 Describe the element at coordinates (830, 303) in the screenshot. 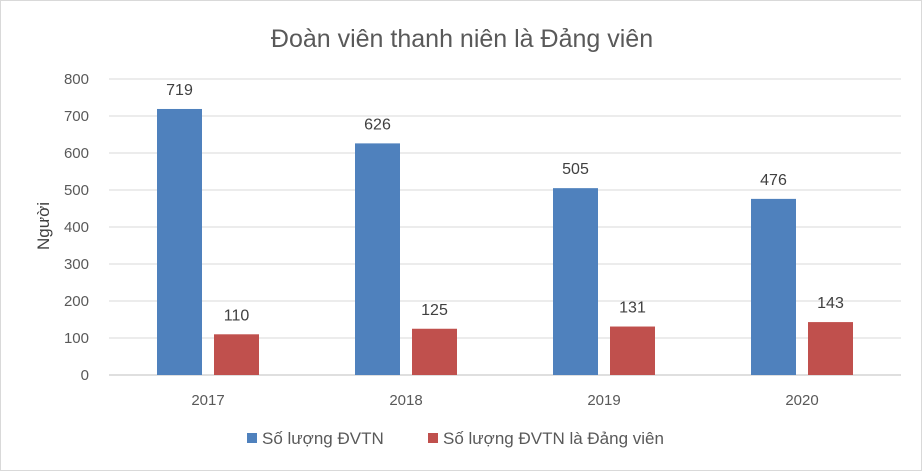

I see `data-label: 143` at that location.